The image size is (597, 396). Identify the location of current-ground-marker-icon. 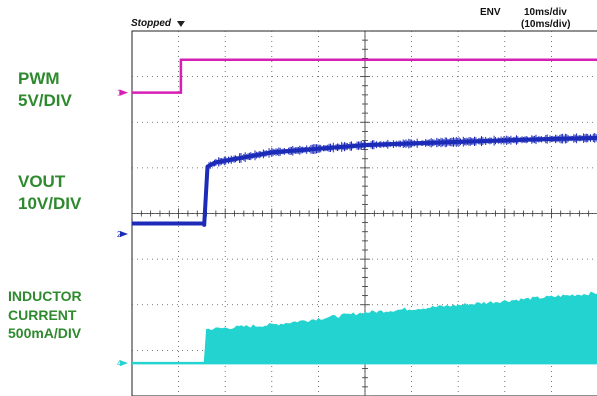
(124, 363).